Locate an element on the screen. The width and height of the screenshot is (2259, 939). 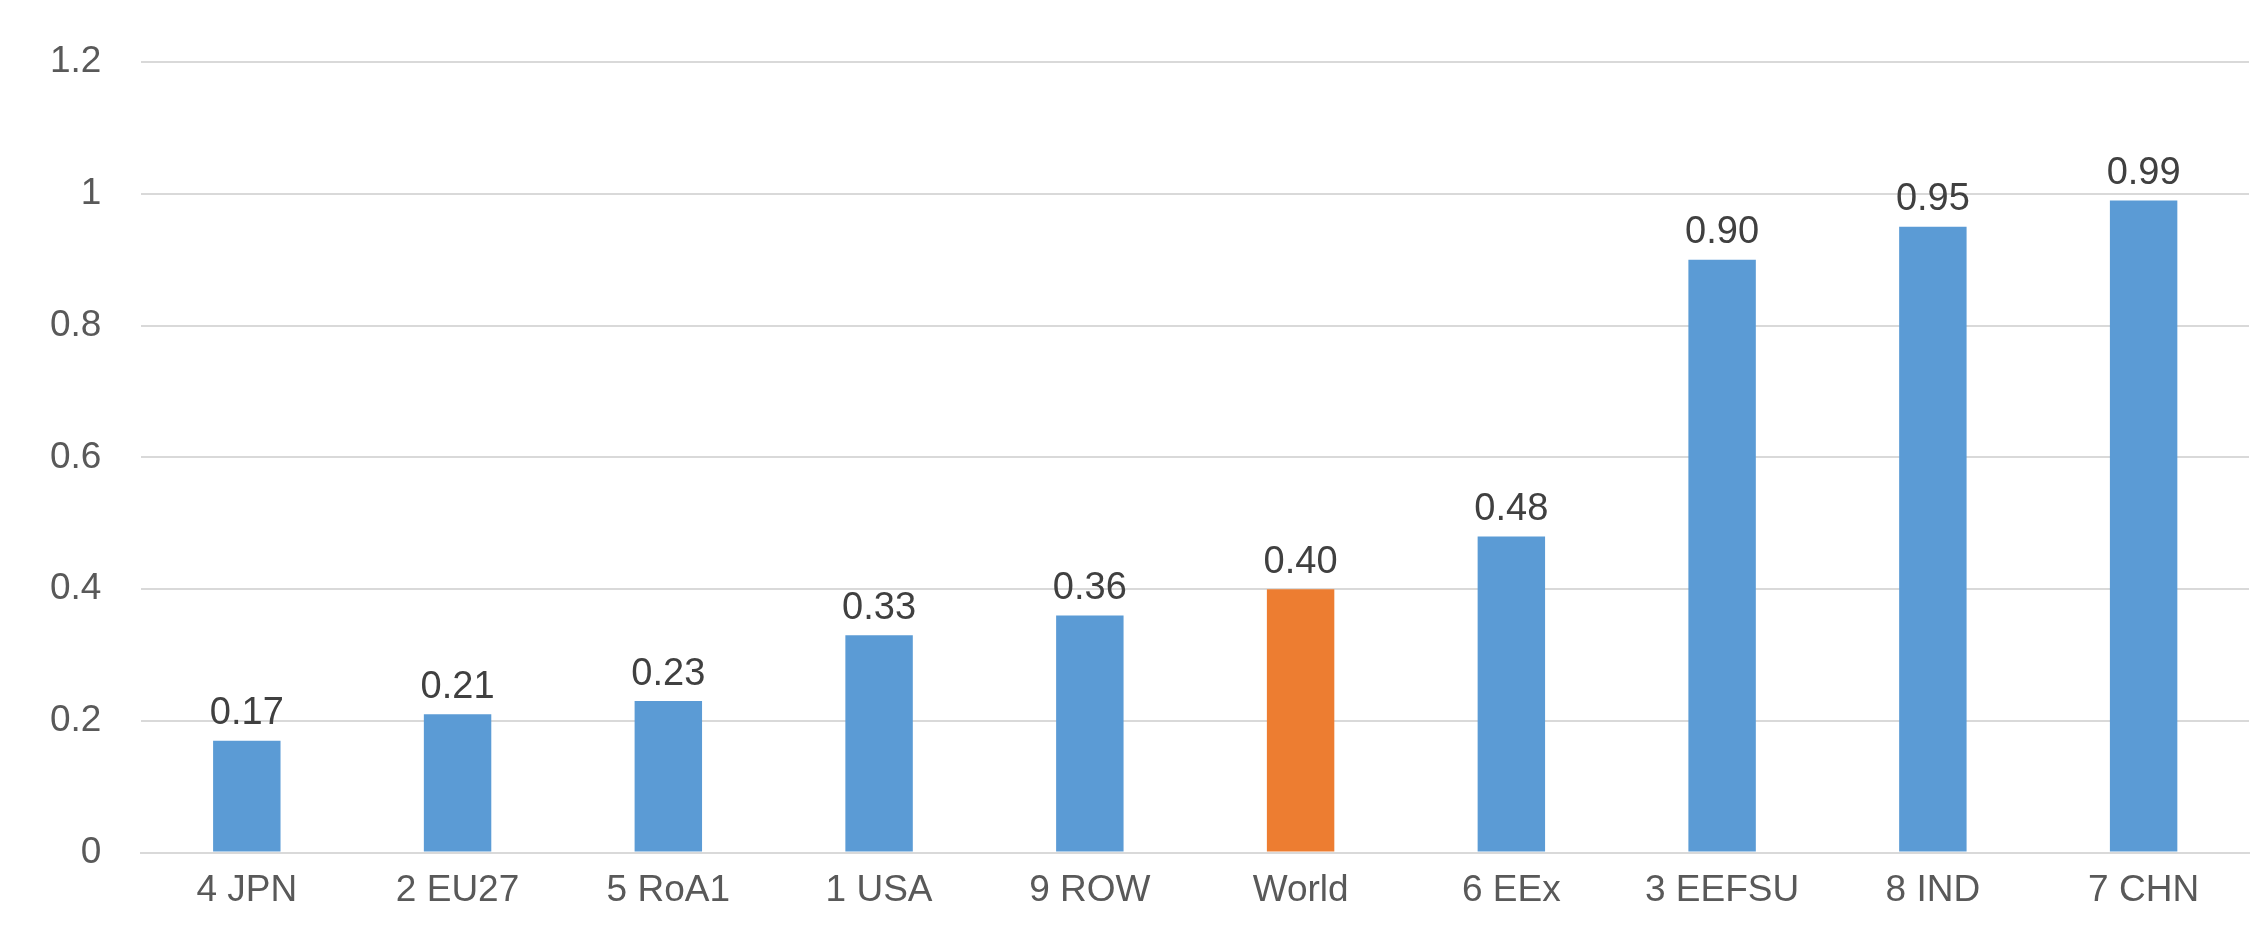
data-label: 0.21 is located at coordinates (457, 684).